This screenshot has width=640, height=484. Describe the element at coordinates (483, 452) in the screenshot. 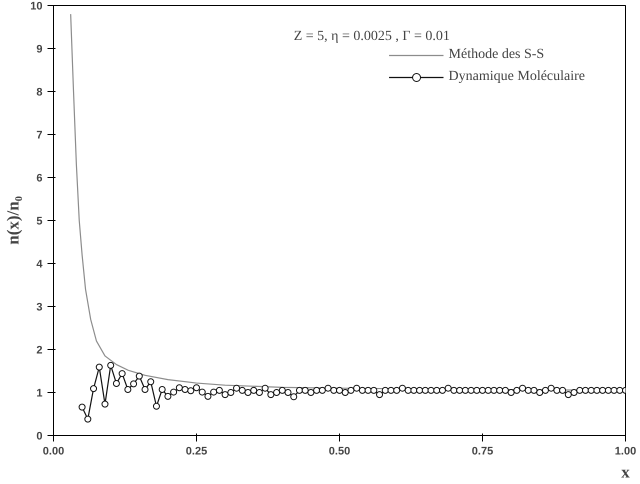

I see `x-tick-label: 0.75` at that location.